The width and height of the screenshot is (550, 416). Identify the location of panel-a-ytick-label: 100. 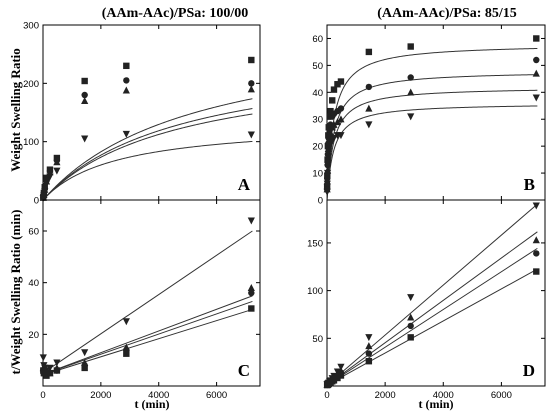
(31, 142).